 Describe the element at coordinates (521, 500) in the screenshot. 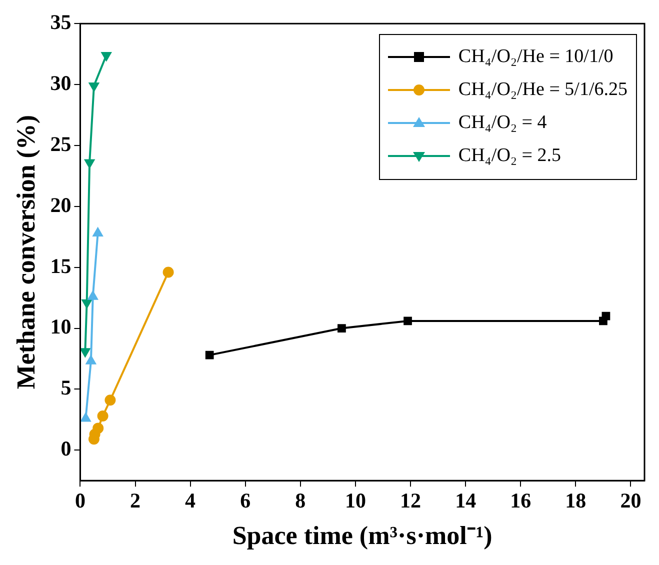

I see `x-tick-label: 16` at that location.